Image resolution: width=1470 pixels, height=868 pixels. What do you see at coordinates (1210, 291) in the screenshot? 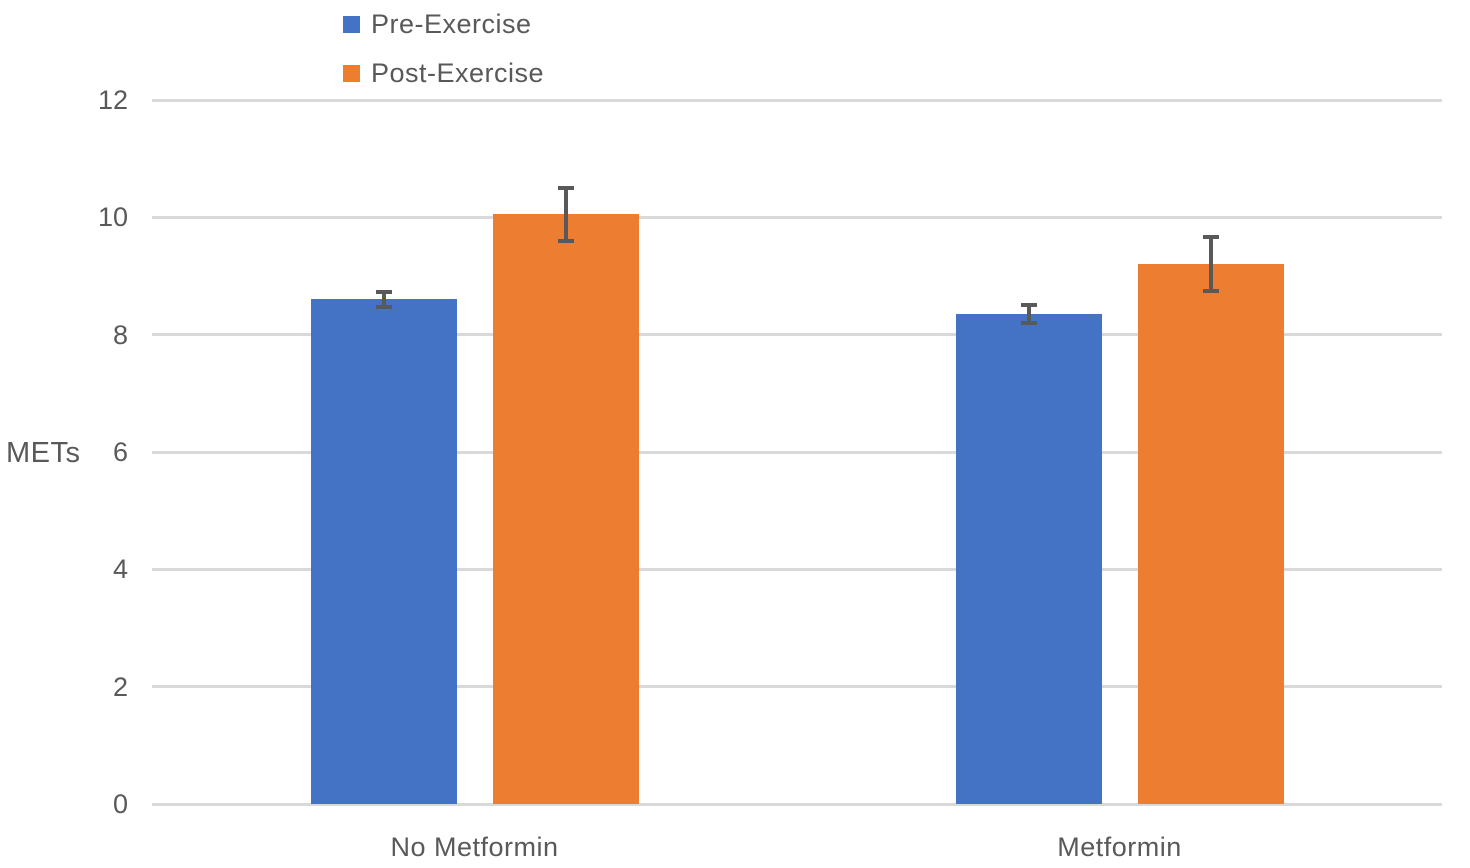
I see `error-bar-post-exercise-metformin-cap-bottom` at bounding box center [1210, 291].